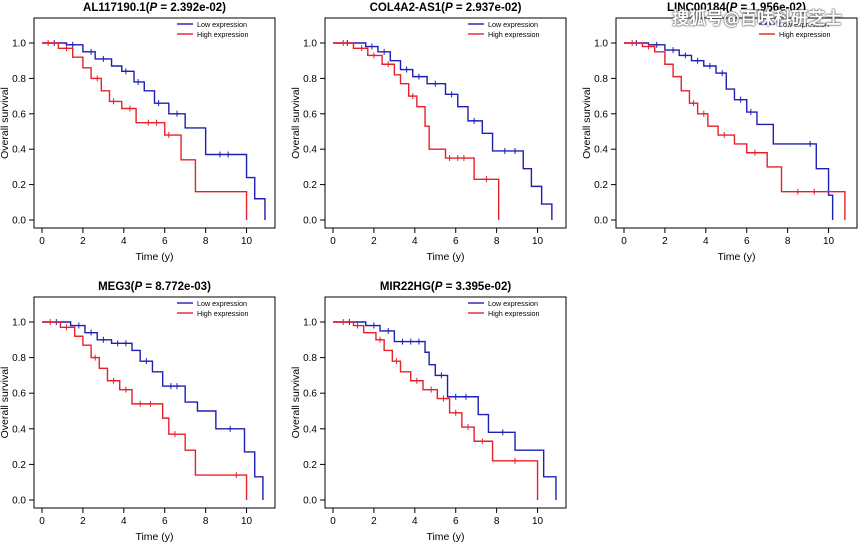 This screenshot has width=865, height=549. I want to click on title-pvalue: = 3.395e-02), so click(476, 287).